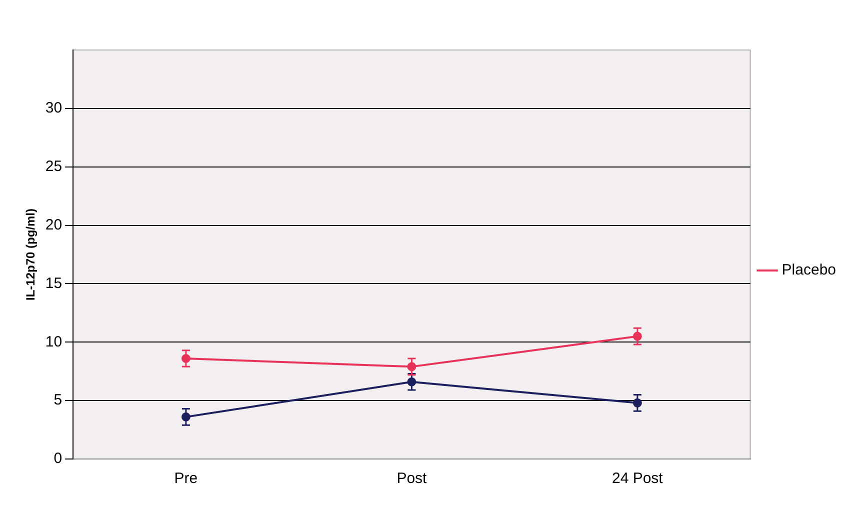 This screenshot has width=851, height=526. I want to click on y-tick-label: 30, so click(53, 108).